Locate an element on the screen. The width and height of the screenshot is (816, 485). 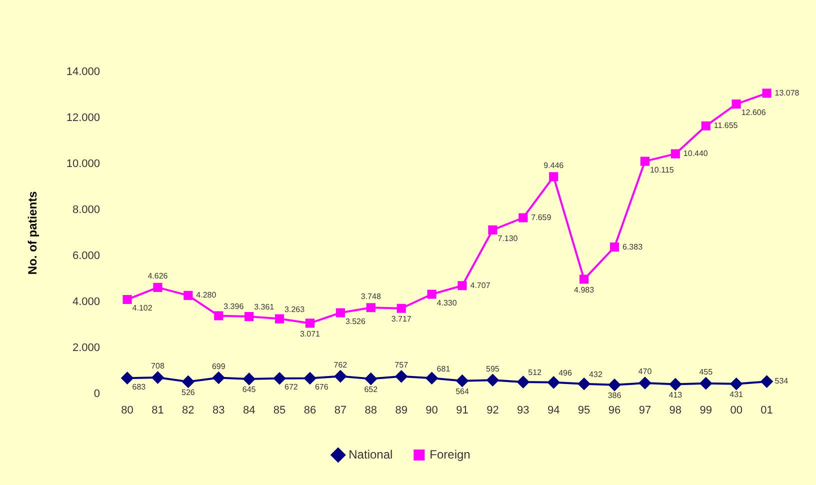
data-label: 762 is located at coordinates (341, 365).